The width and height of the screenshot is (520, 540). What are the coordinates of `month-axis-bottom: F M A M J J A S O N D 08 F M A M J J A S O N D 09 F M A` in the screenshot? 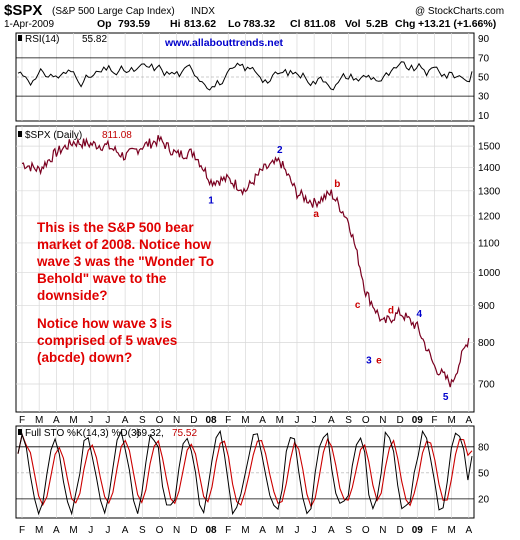 It's located at (246, 530).